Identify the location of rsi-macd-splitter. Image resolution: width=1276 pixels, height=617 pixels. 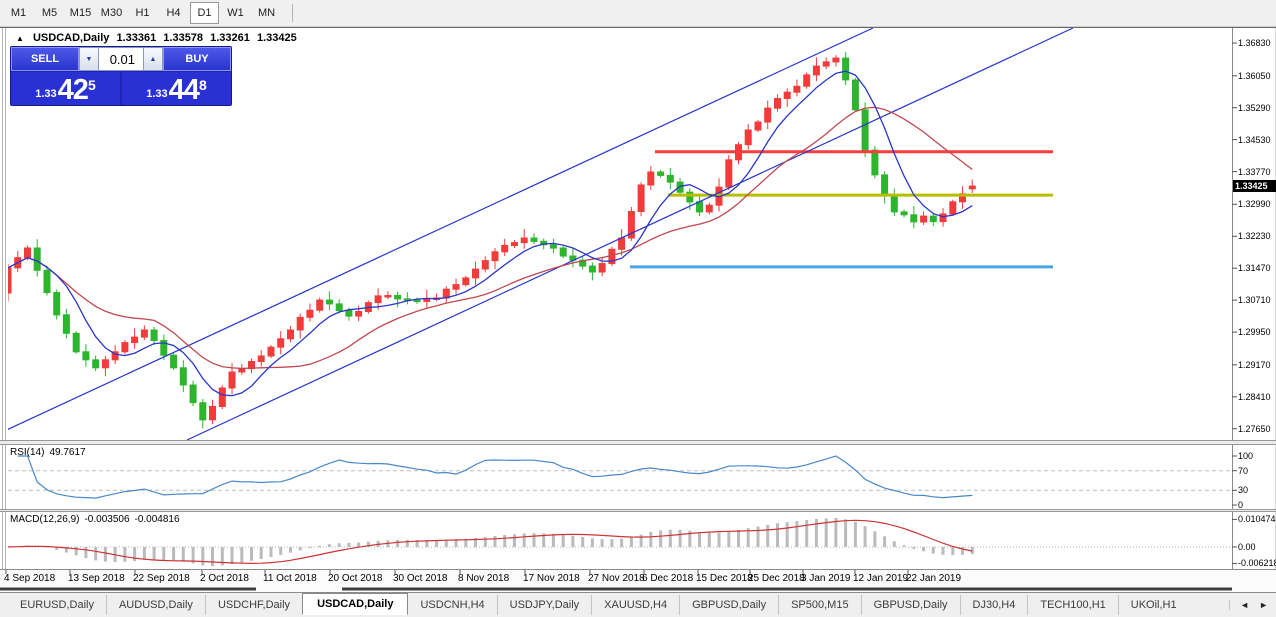
(638, 510).